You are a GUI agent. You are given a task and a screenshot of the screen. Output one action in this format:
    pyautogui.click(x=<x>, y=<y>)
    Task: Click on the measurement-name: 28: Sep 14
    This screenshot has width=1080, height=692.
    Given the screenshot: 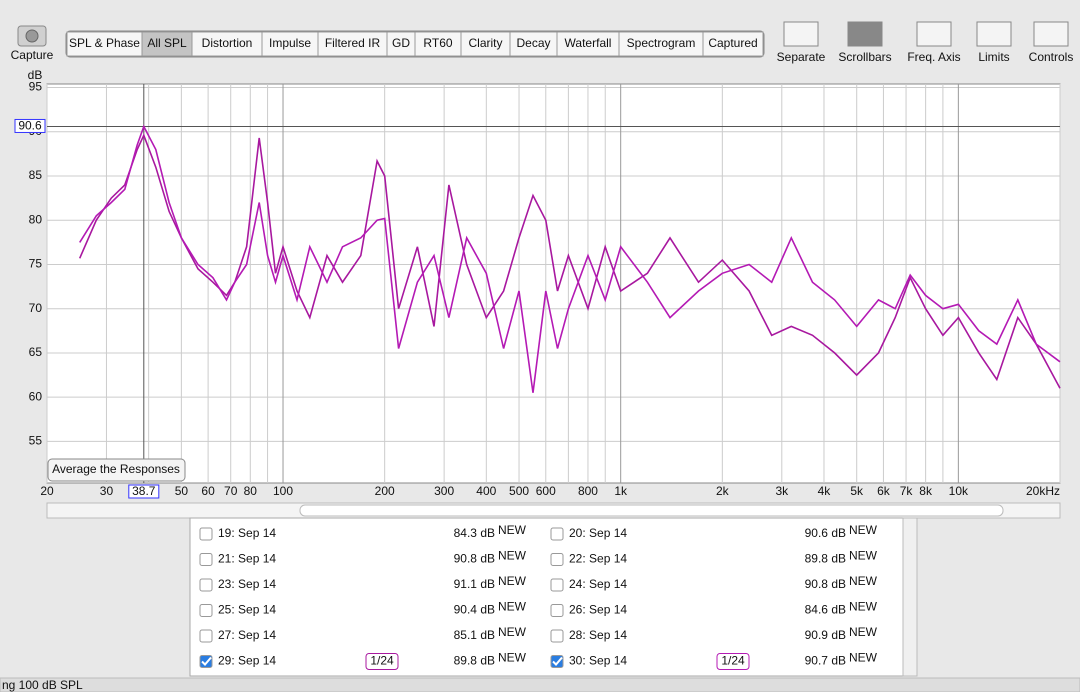 What is the action you would take?
    pyautogui.click(x=598, y=635)
    